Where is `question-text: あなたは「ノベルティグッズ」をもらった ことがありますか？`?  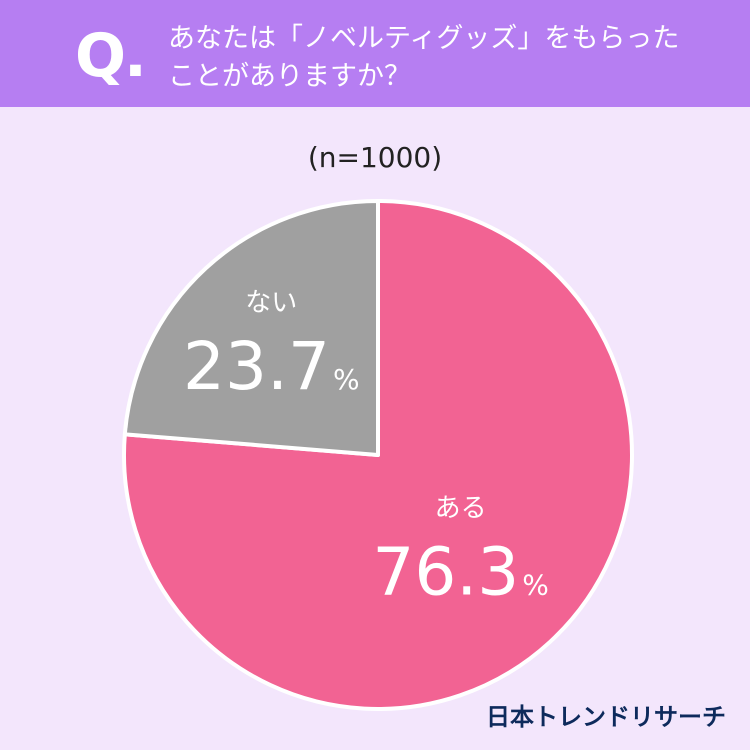
question-text: あなたは「ノベルティグッズ」をもらった ことがありますか？ is located at coordinates (424, 57).